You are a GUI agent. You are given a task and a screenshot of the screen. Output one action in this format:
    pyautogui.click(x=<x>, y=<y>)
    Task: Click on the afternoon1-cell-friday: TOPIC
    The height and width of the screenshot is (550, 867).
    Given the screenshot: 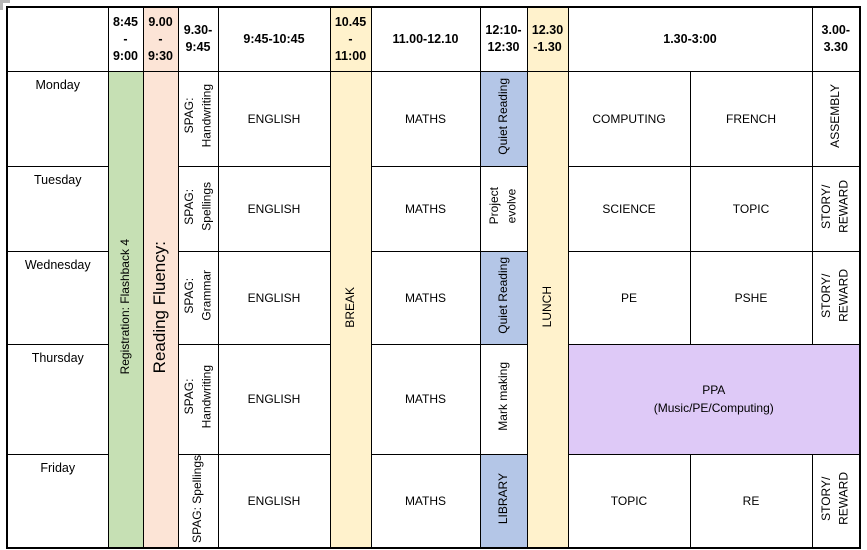 What is the action you would take?
    pyautogui.click(x=629, y=501)
    